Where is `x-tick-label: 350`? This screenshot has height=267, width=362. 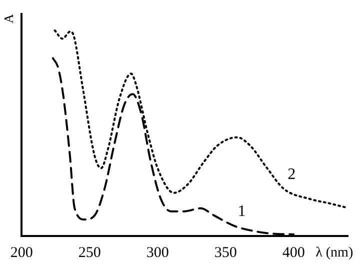
x-tick-label: 350 is located at coordinates (225, 252).